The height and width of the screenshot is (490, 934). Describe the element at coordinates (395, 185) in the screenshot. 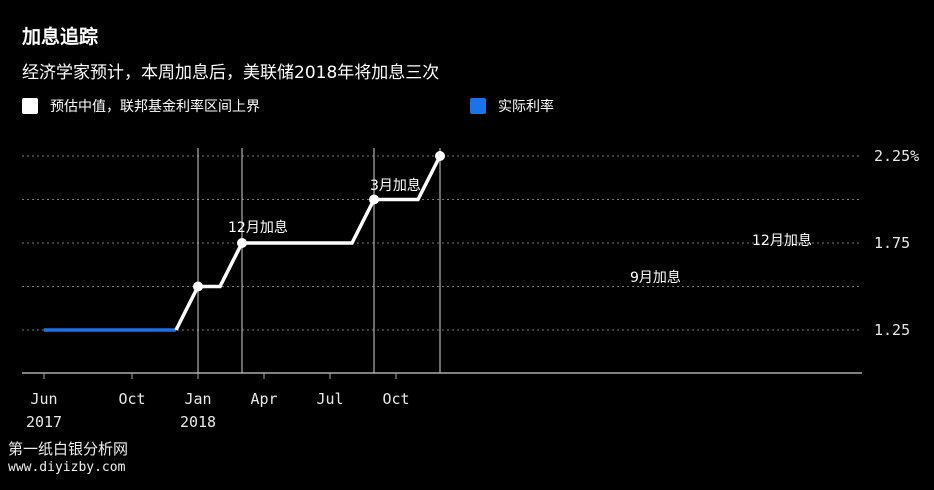

I see `hike-annotation-label: 3月加息` at that location.